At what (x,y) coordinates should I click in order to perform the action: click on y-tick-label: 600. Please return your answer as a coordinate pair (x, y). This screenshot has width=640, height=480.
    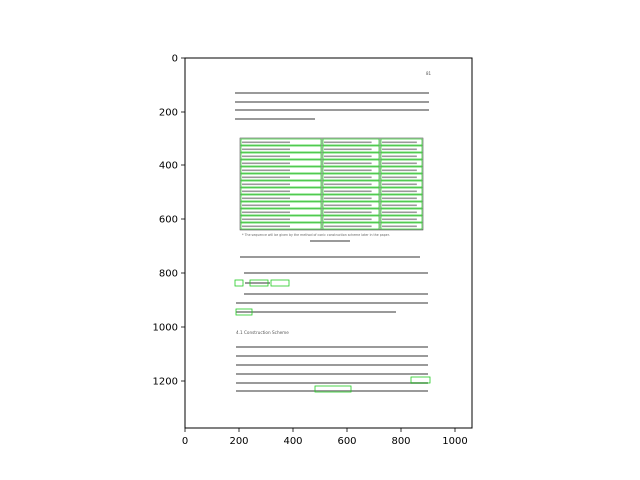
    Looking at the image, I should click on (168, 220).